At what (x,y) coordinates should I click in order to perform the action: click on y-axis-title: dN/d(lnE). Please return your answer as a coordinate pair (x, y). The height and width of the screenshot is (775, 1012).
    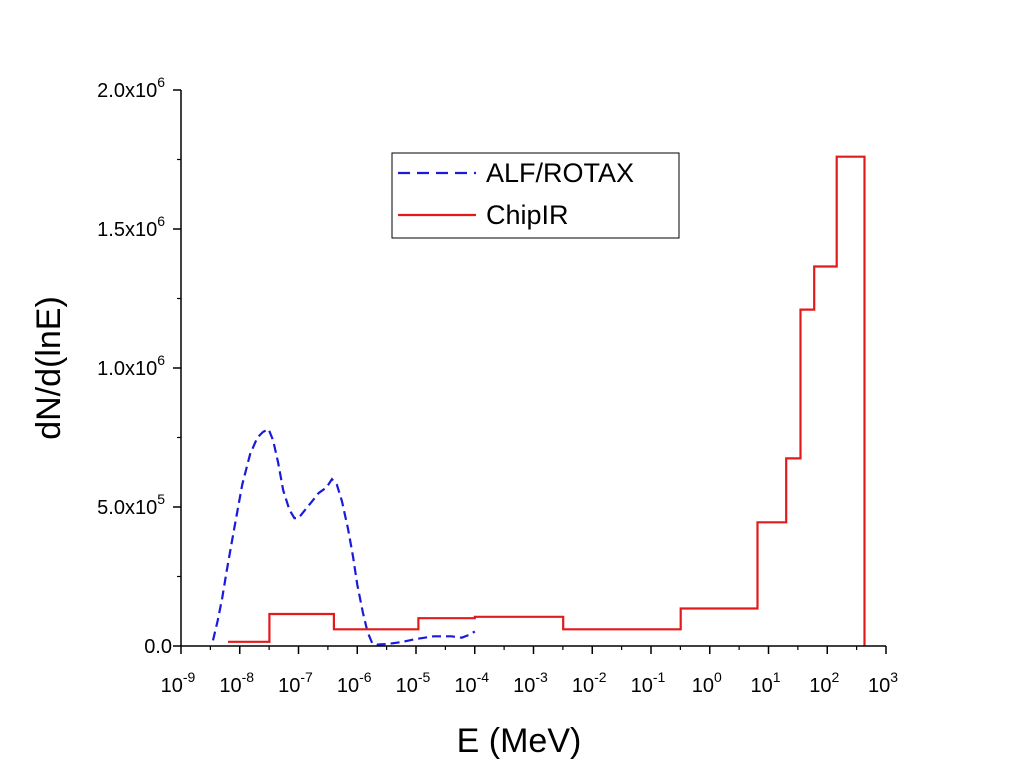
    Looking at the image, I should click on (49, 368).